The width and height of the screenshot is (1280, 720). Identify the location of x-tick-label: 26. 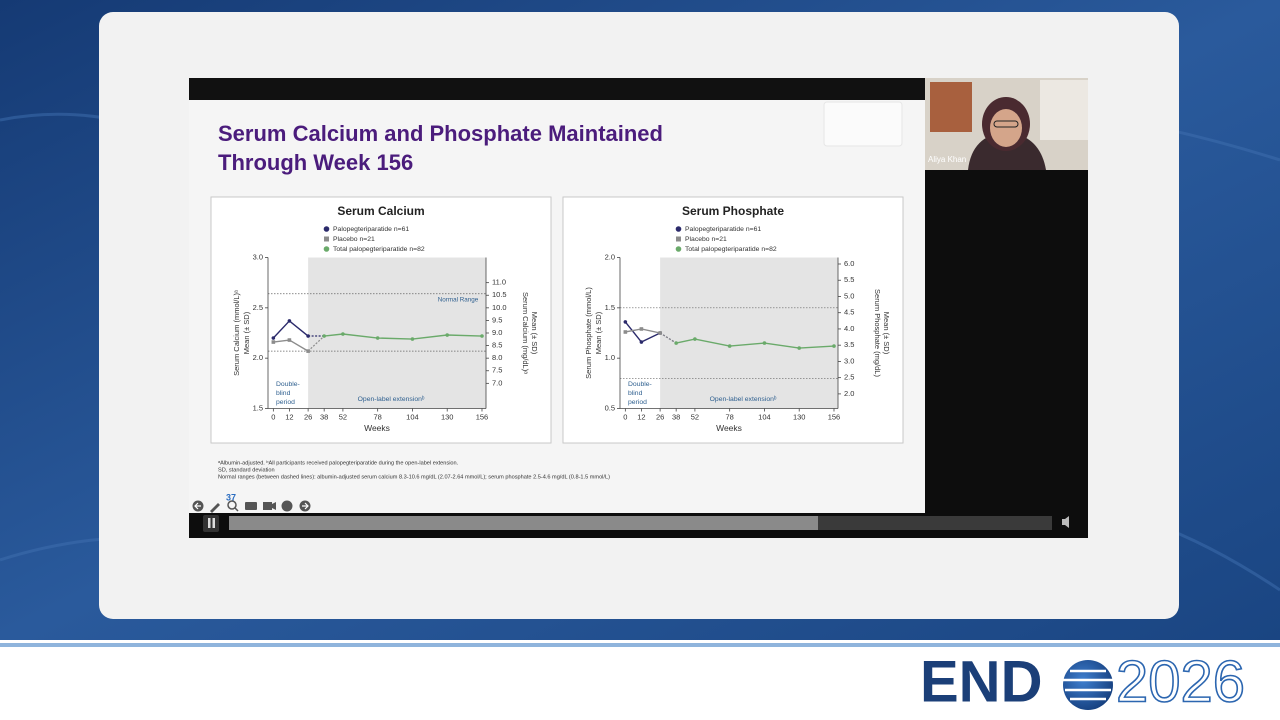
(660, 416).